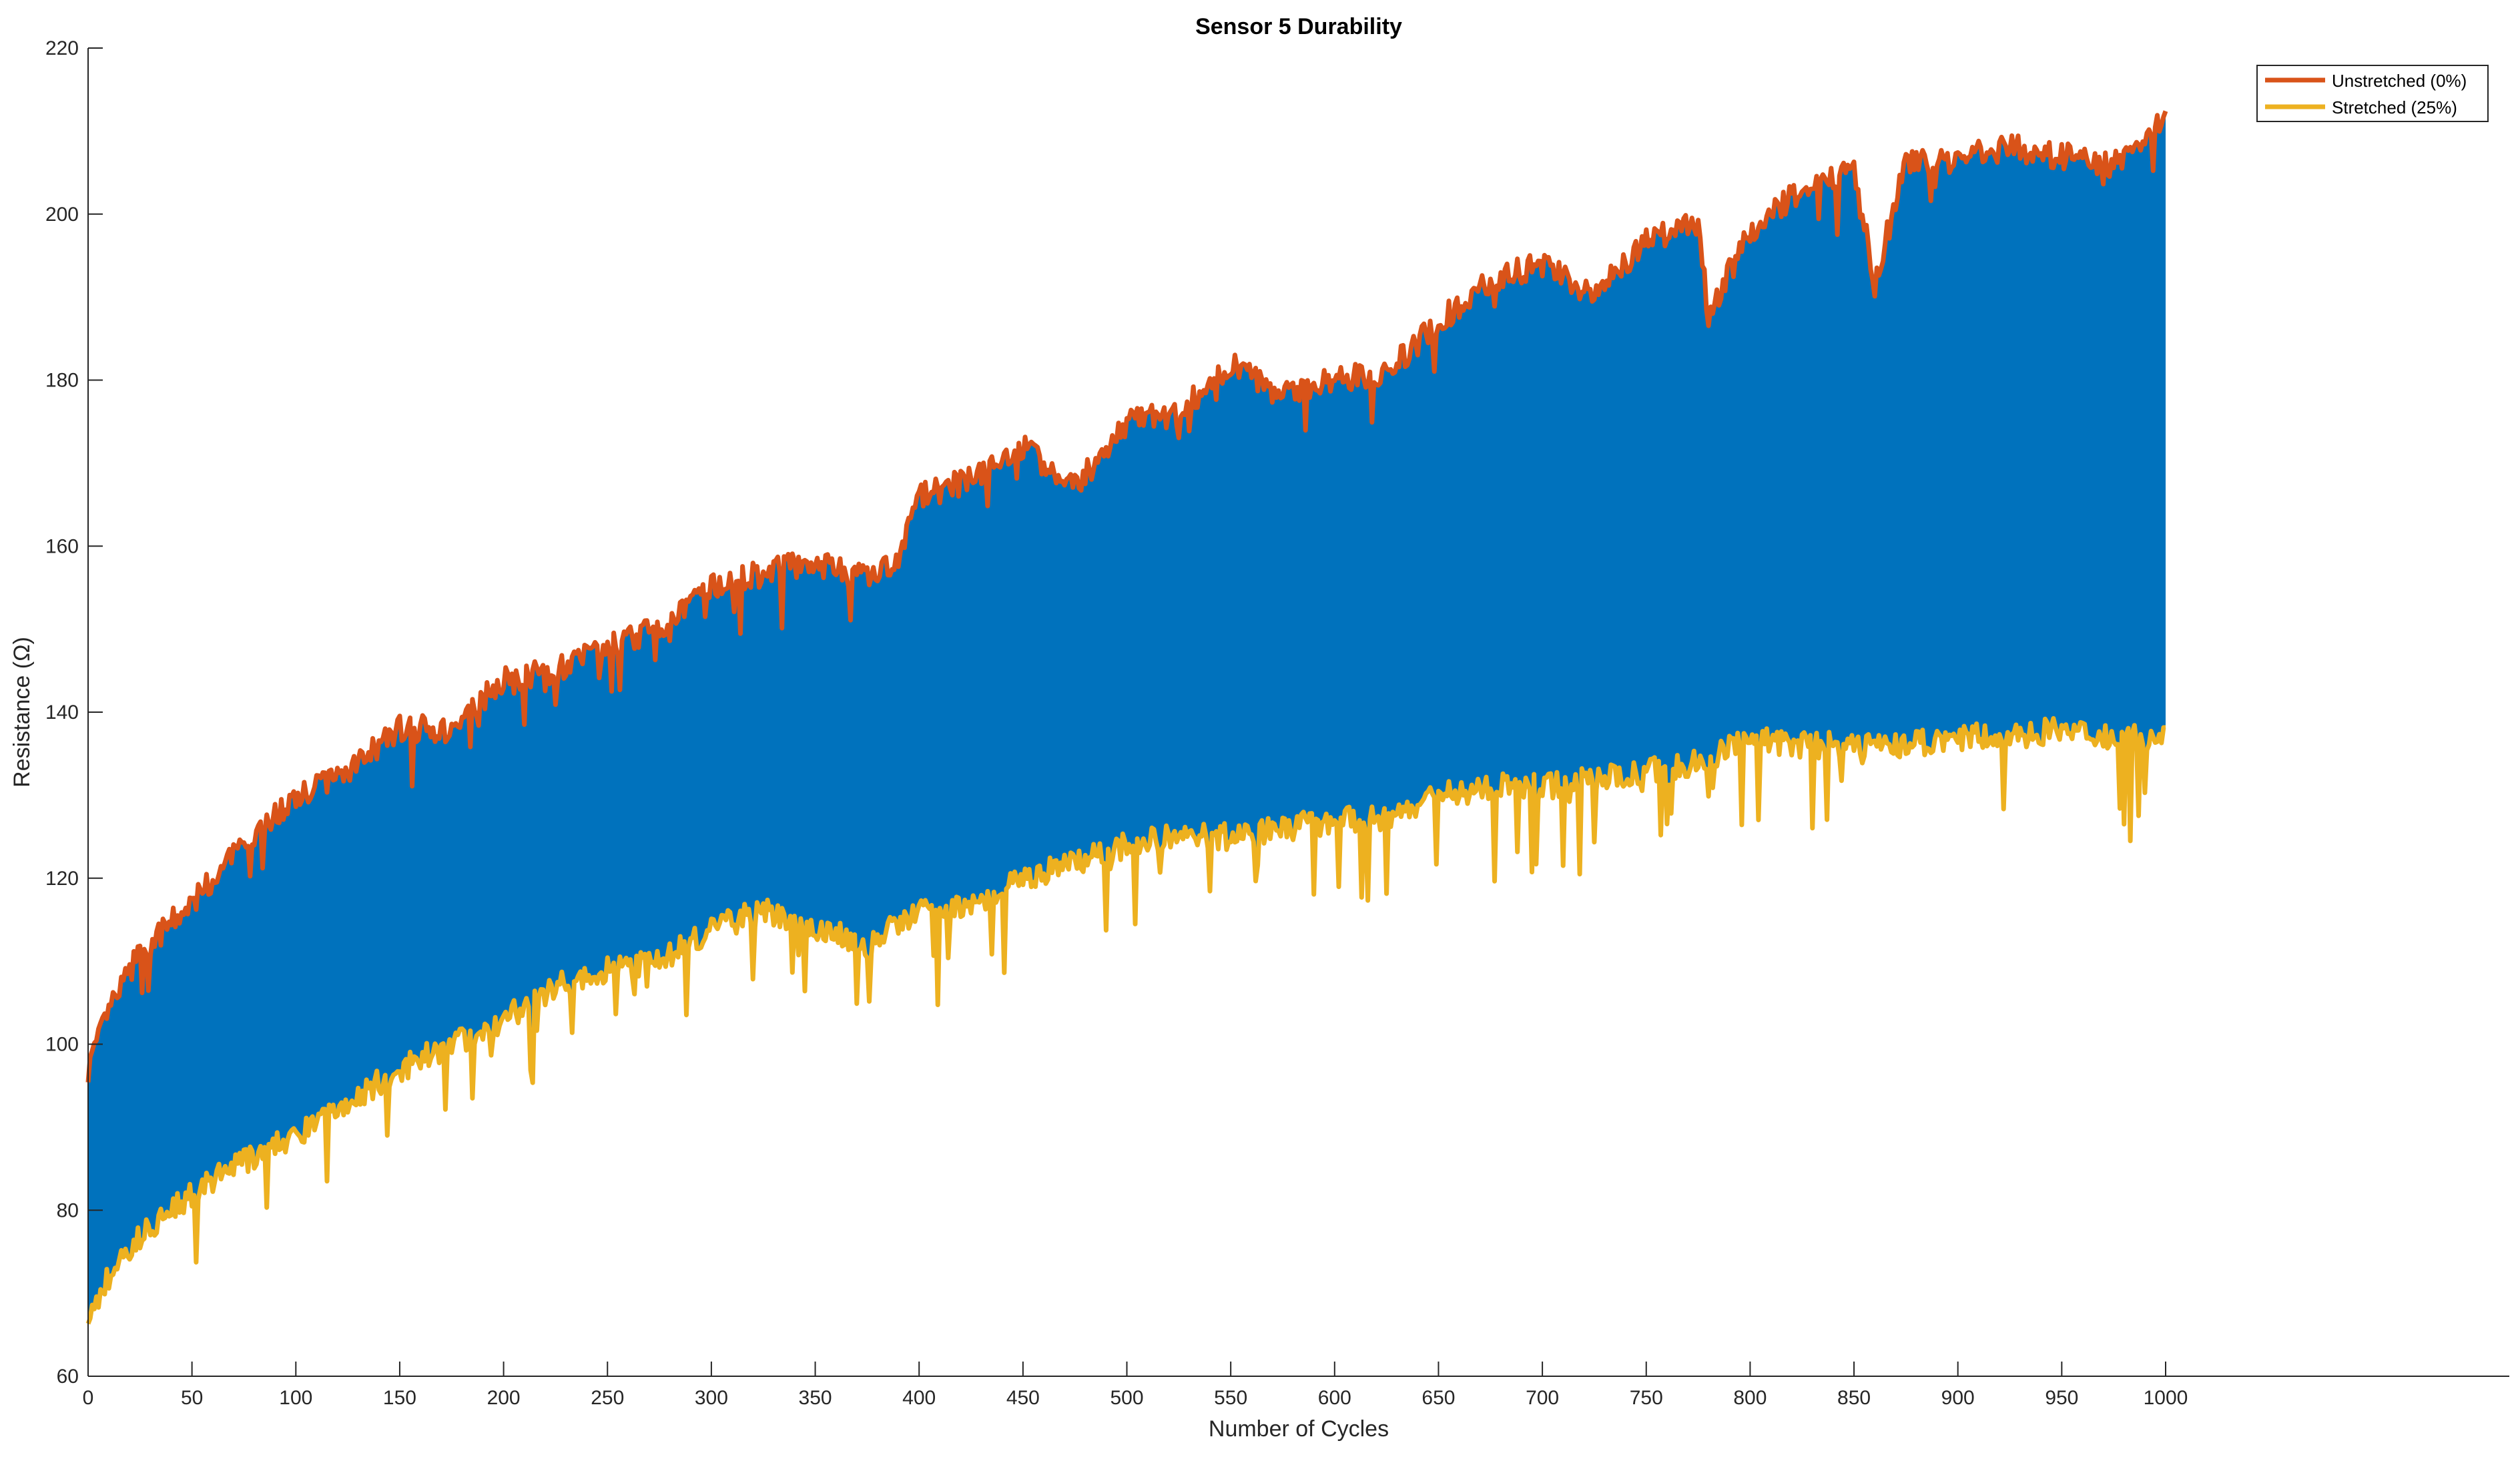 The image size is (2520, 1461). I want to click on x-tick-label: 350, so click(815, 1398).